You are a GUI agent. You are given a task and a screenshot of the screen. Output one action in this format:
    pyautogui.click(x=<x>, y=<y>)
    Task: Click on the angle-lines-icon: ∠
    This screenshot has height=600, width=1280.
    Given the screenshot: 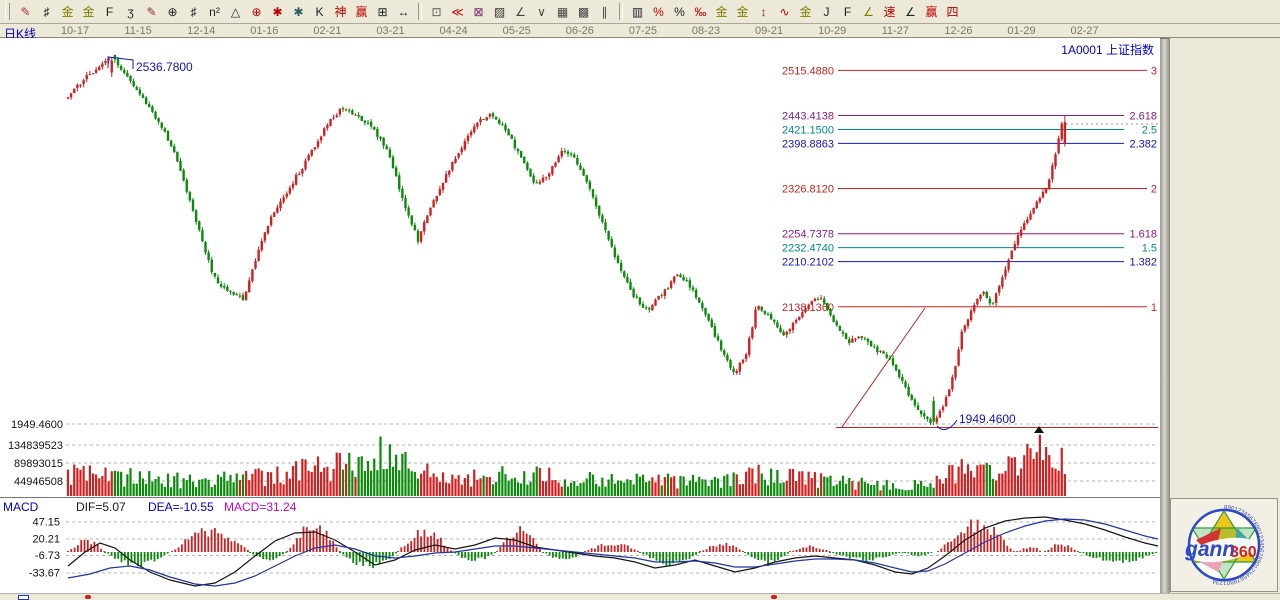 What is the action you would take?
    pyautogui.click(x=520, y=11)
    